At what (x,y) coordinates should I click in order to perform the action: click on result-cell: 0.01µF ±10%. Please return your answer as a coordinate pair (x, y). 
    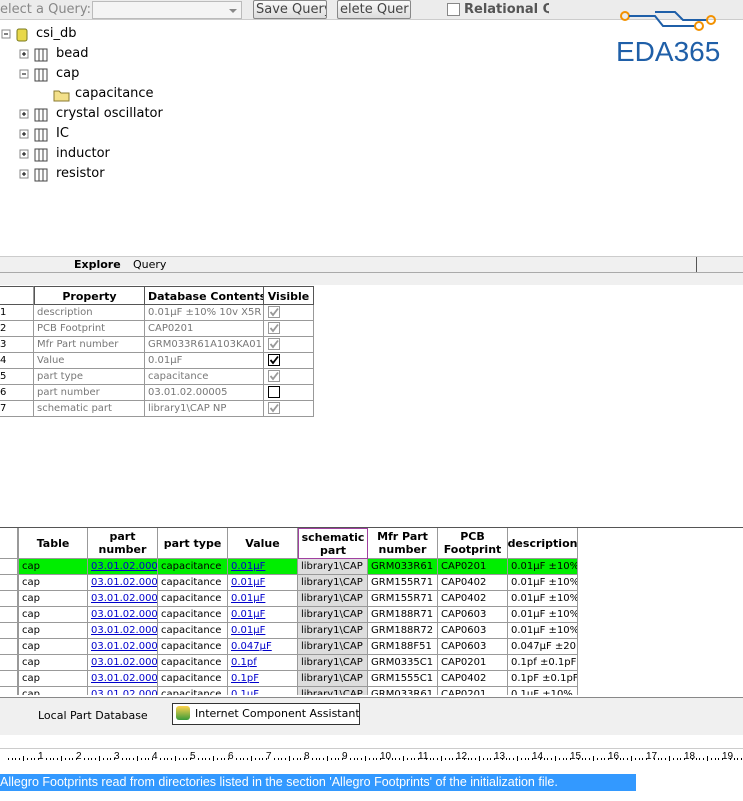
    Looking at the image, I should click on (543, 567).